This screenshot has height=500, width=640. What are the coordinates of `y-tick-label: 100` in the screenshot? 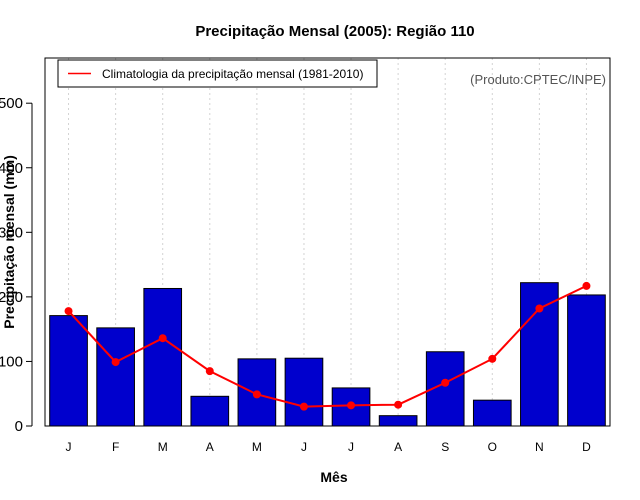 It's located at (11, 361).